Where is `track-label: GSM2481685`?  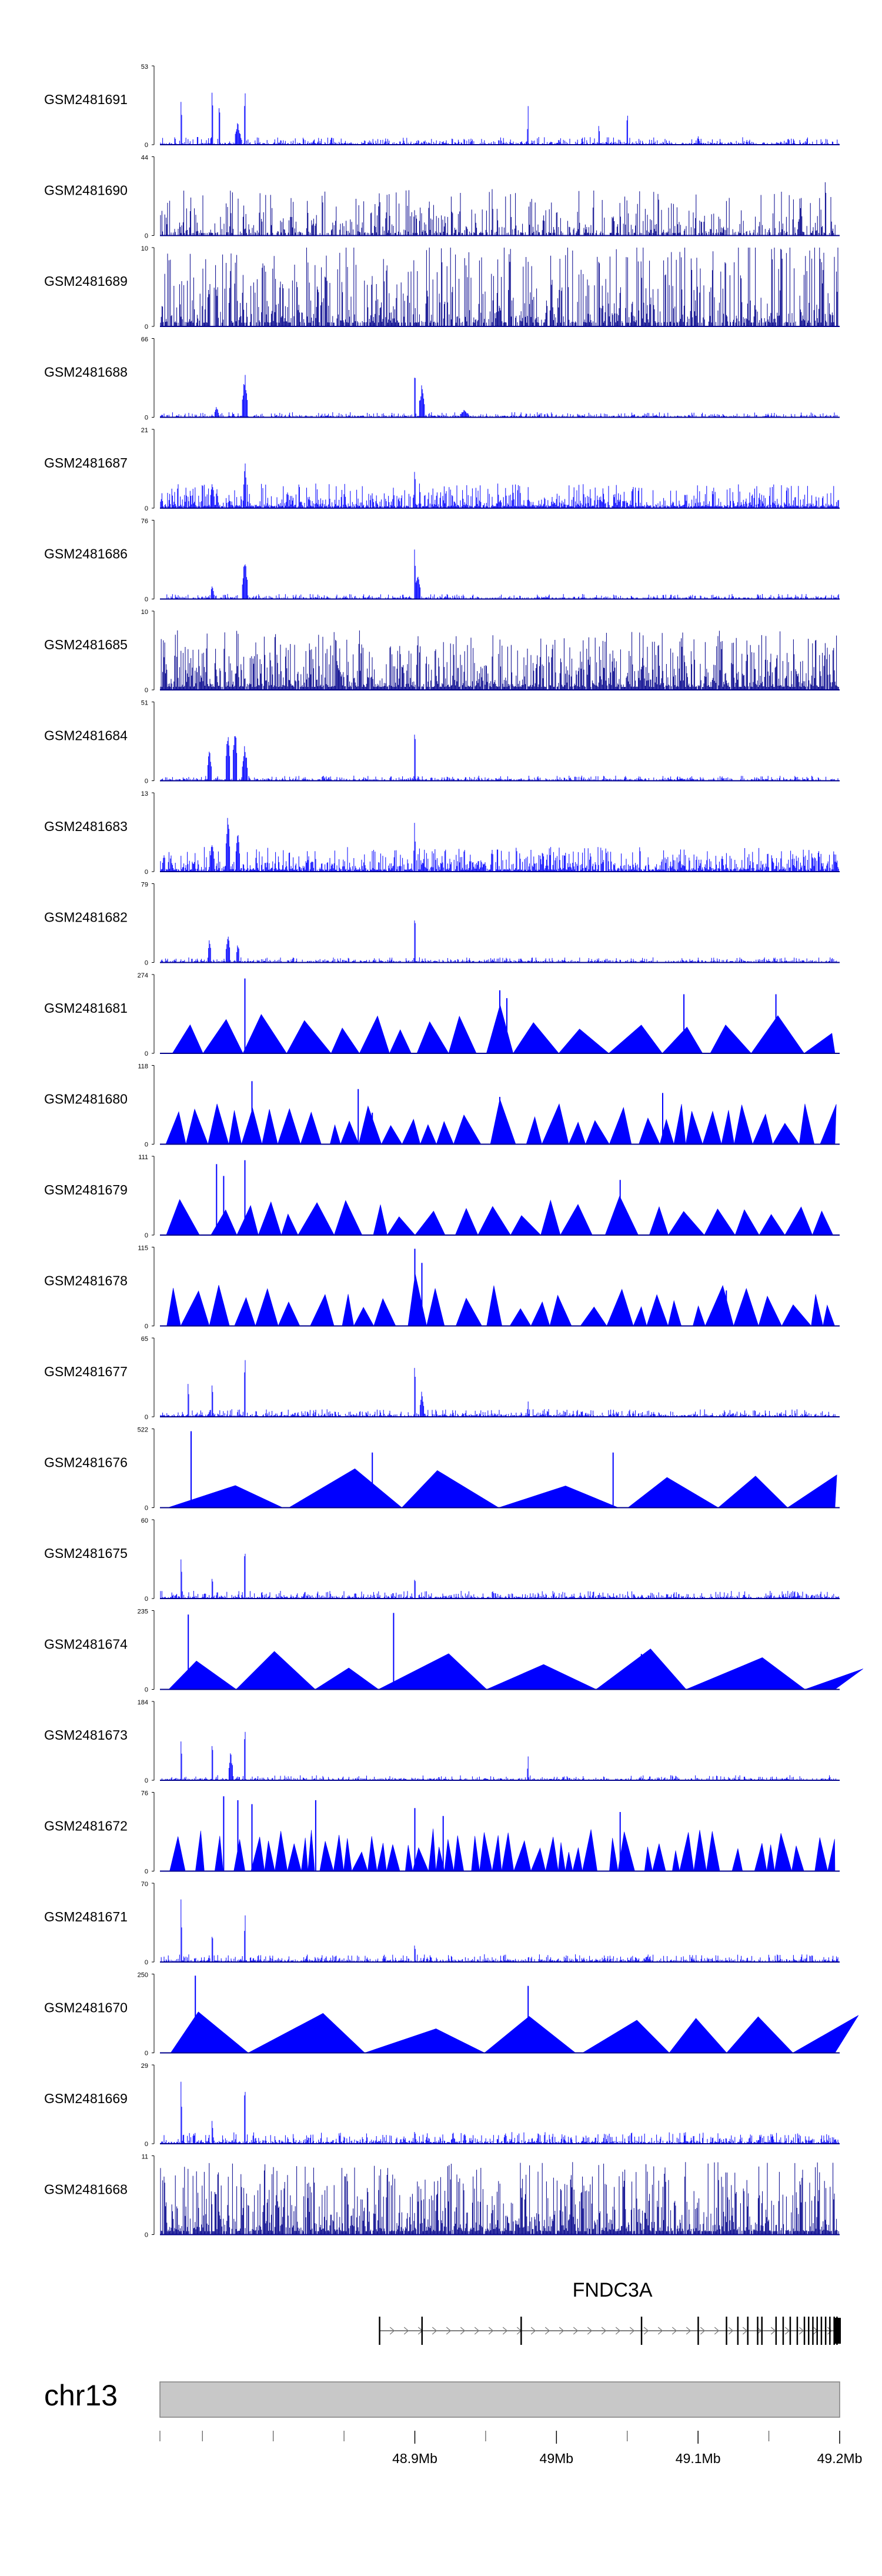
track-label: GSM2481685 is located at coordinates (86, 644).